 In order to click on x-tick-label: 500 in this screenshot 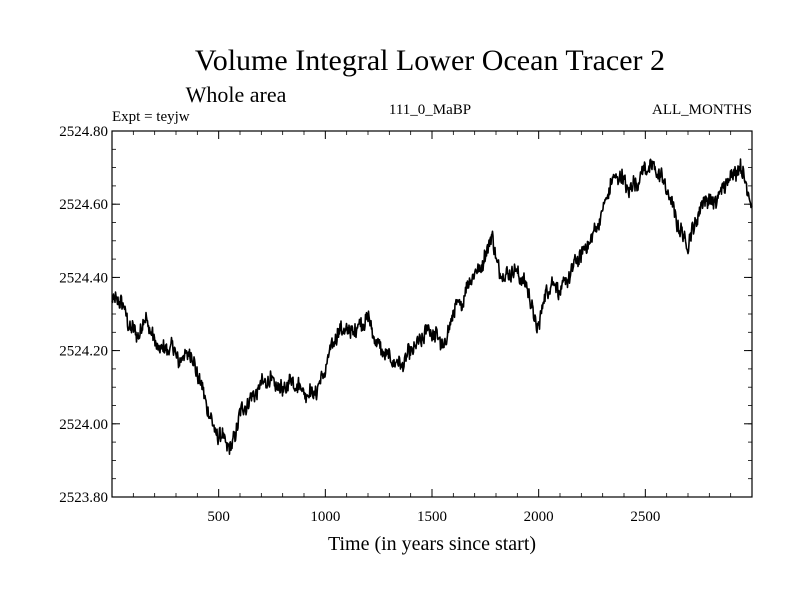, I will do `click(218, 517)`.